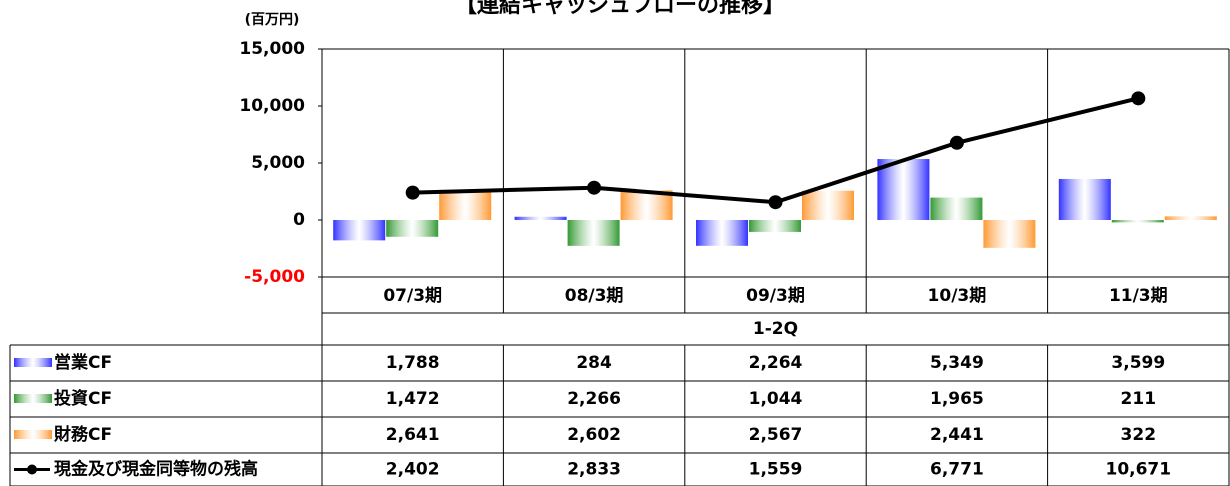  Describe the element at coordinates (957, 363) in the screenshot. I see `table-cell: 5,349` at that location.